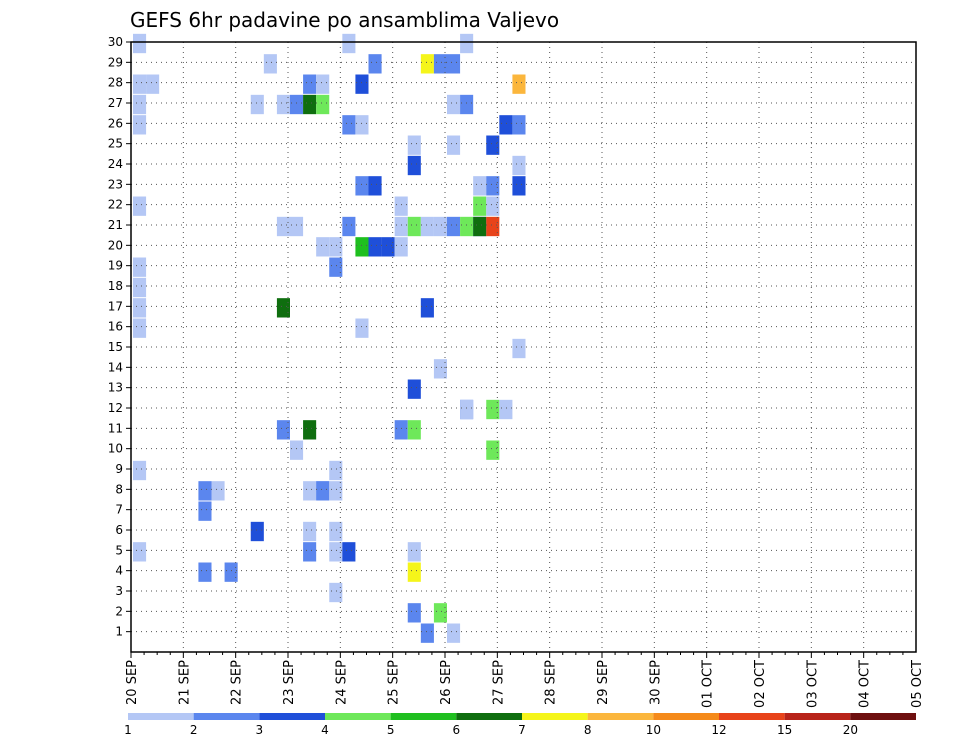 The width and height of the screenshot is (960, 742). What do you see at coordinates (344, 20) in the screenshot?
I see `chart-title: GEFS 6hr padavine po ansamblima Valjevo` at bounding box center [344, 20].